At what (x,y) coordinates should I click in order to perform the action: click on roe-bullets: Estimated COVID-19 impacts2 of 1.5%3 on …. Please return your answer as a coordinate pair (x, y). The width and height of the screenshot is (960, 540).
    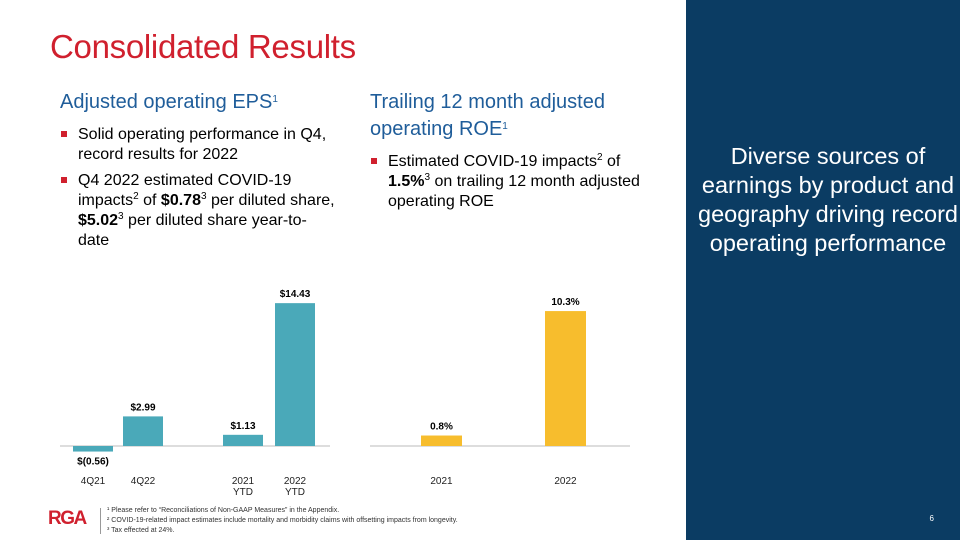
    Looking at the image, I should click on (505, 185).